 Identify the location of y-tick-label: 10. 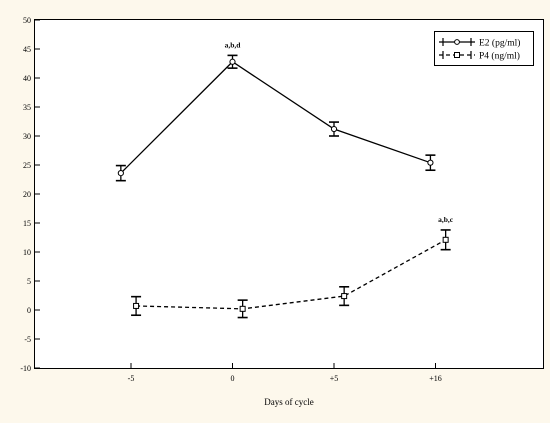
(27, 252).